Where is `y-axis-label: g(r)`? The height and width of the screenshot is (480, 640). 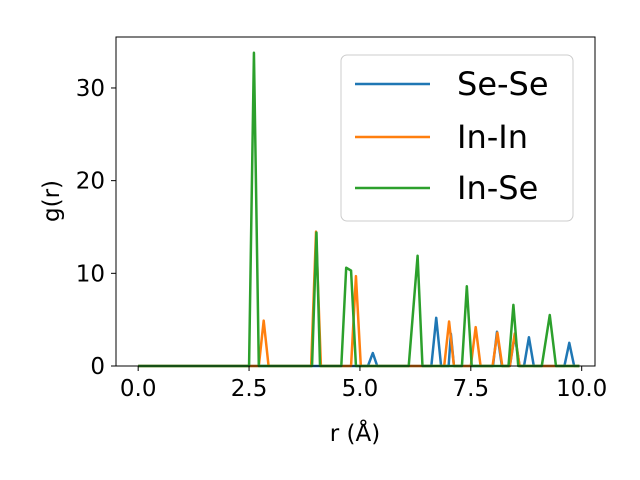
y-axis-label: g(r) is located at coordinates (52, 201).